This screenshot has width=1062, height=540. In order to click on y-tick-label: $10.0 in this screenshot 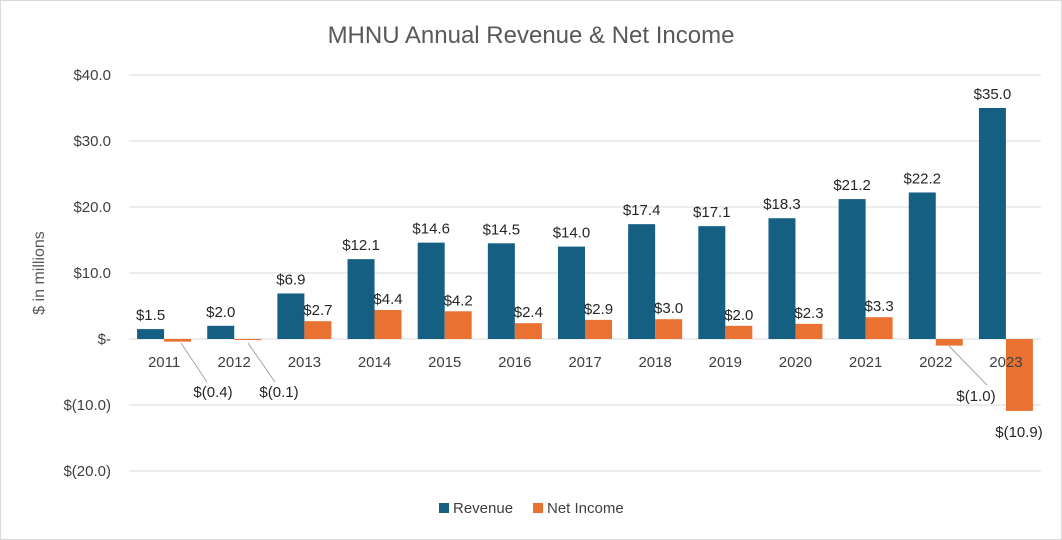, I will do `click(92, 273)`.